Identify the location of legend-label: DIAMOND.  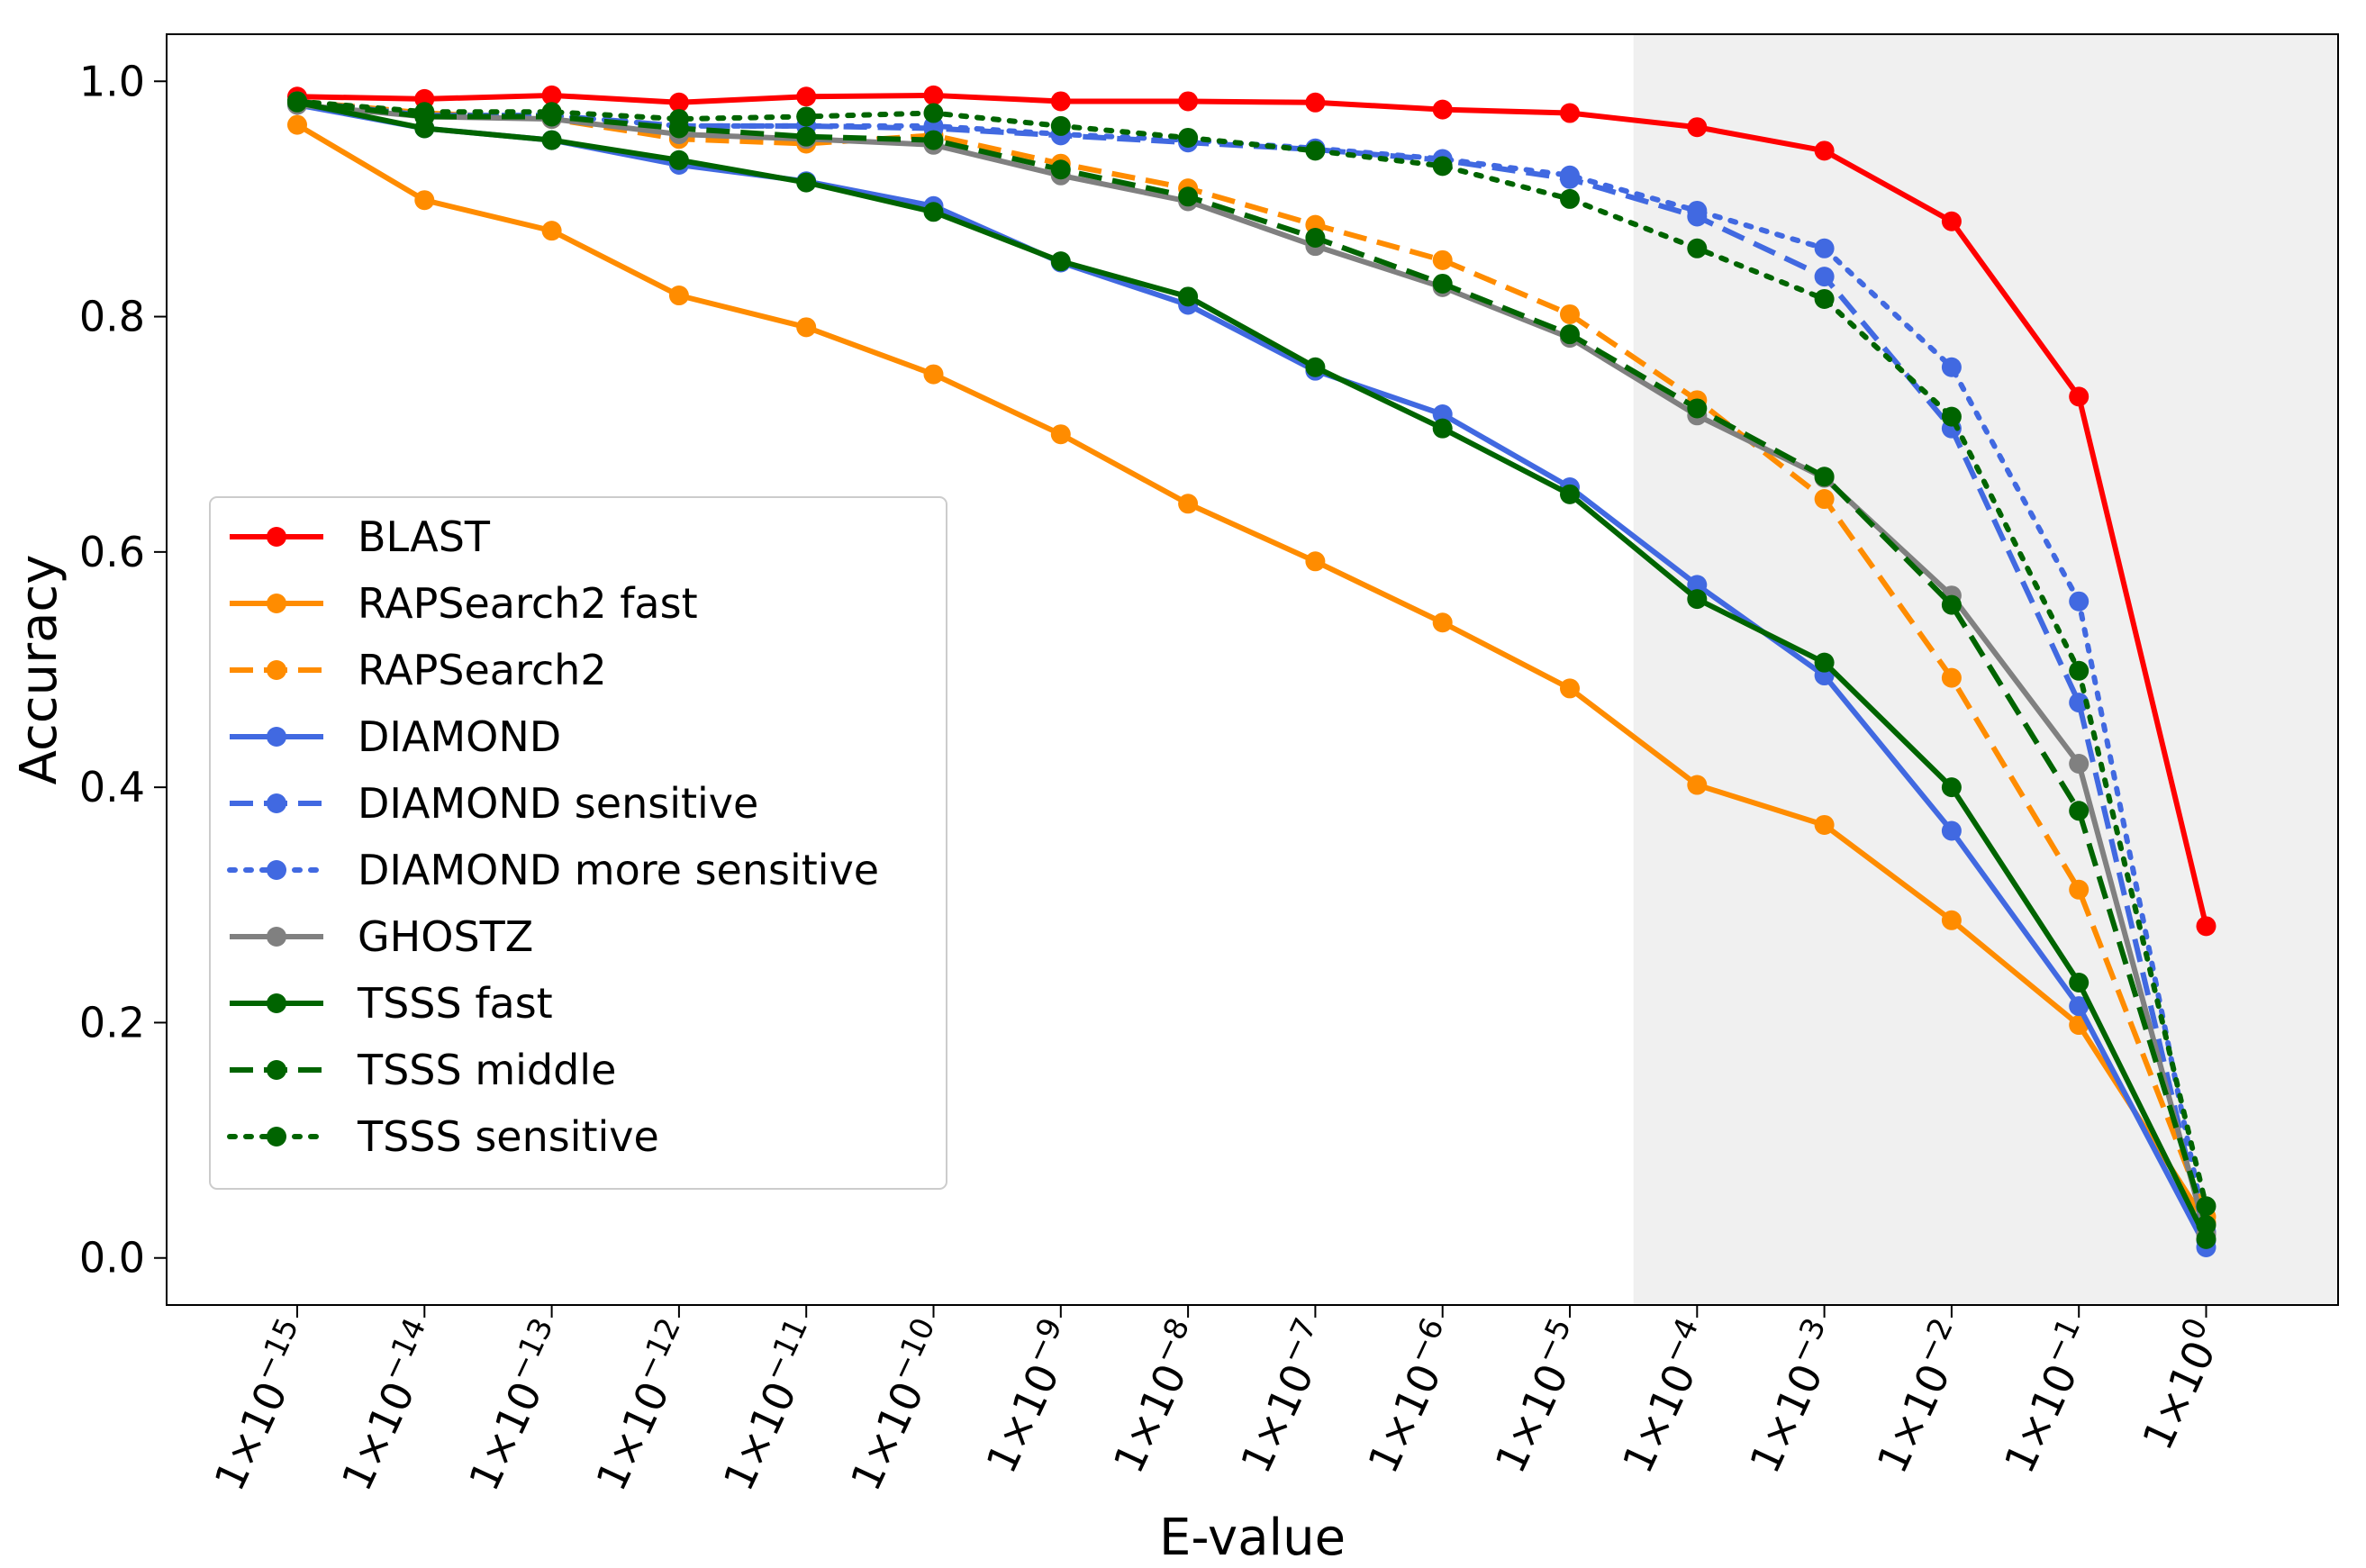
(460, 736).